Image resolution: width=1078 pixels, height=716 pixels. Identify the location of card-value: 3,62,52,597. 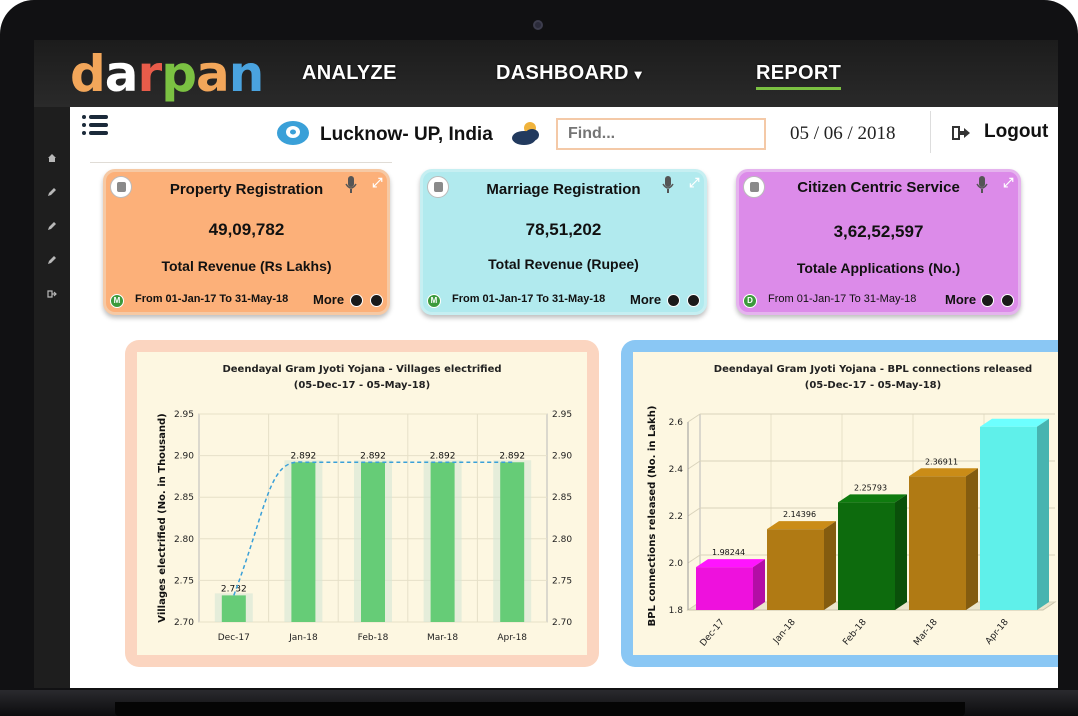
(878, 231).